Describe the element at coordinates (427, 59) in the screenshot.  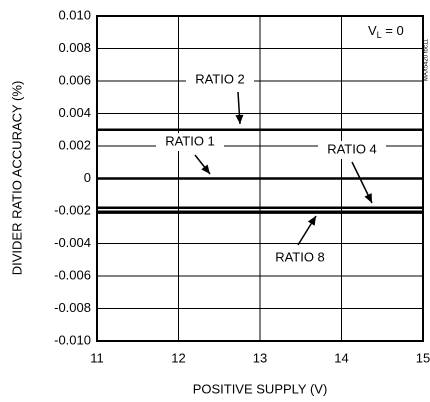
I see `figure-id: MAX5420 toc11` at that location.